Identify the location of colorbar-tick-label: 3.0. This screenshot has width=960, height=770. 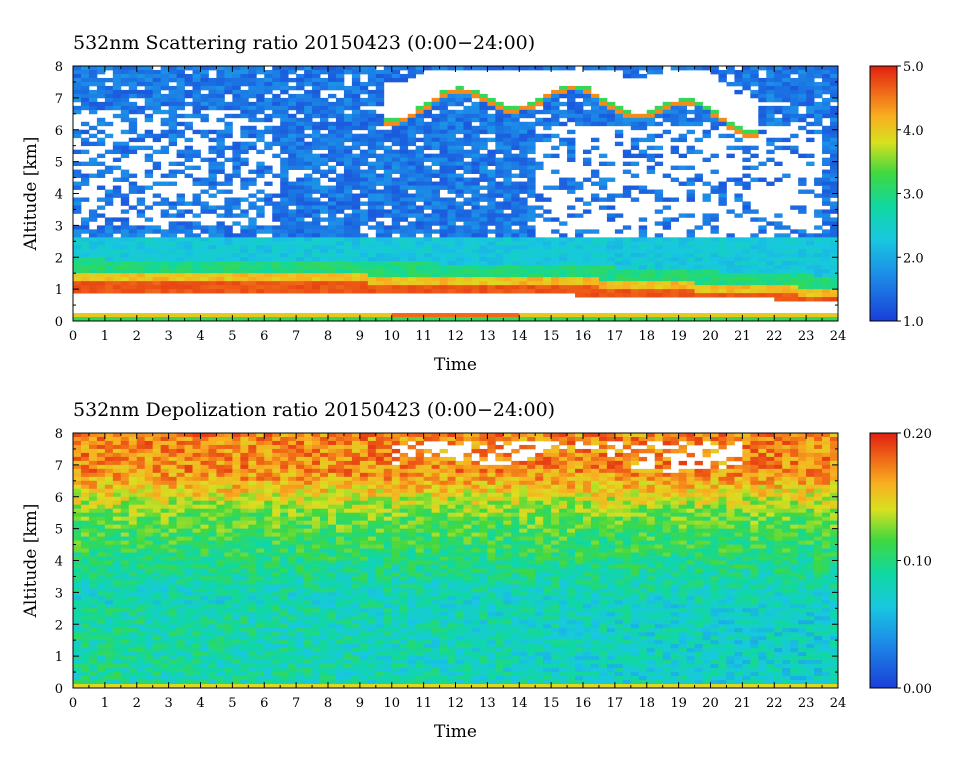
(913, 195).